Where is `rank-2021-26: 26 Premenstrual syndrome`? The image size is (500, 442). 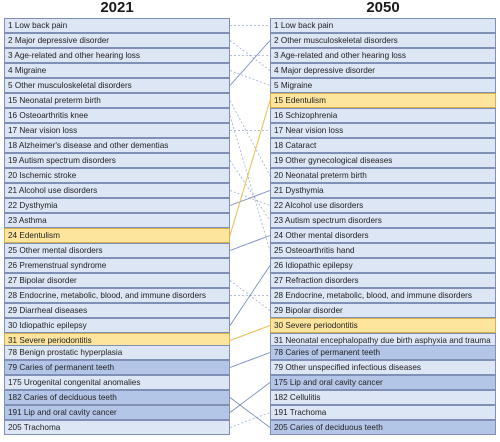 rank-2021-26: 26 Premenstrual syndrome is located at coordinates (117, 265).